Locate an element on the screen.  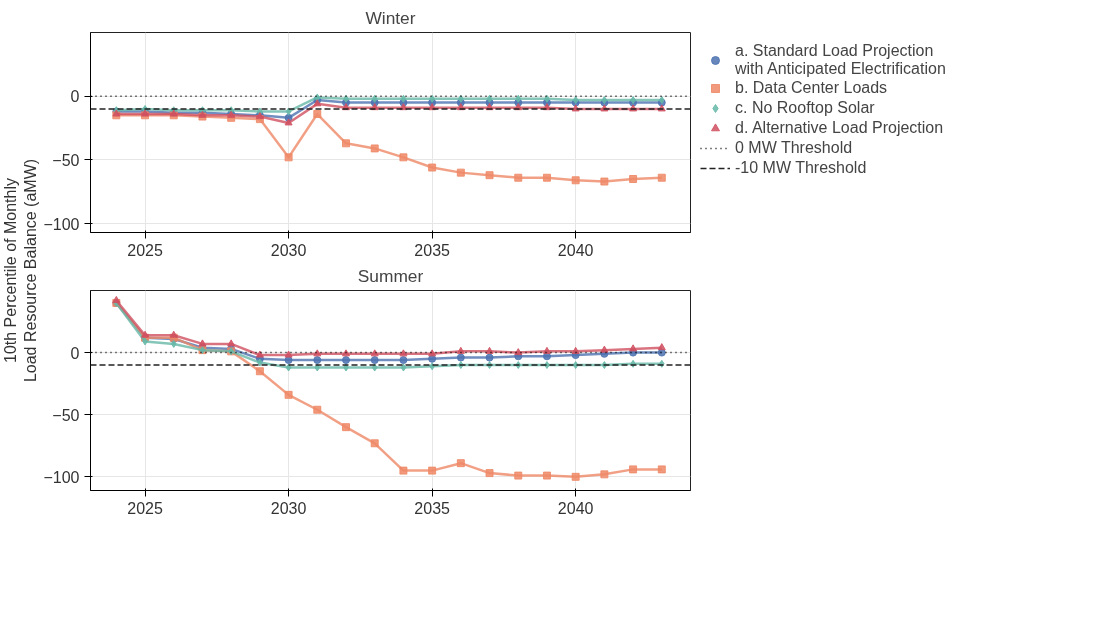
legend-label: d. Alternative Load Projection is located at coordinates (839, 128).